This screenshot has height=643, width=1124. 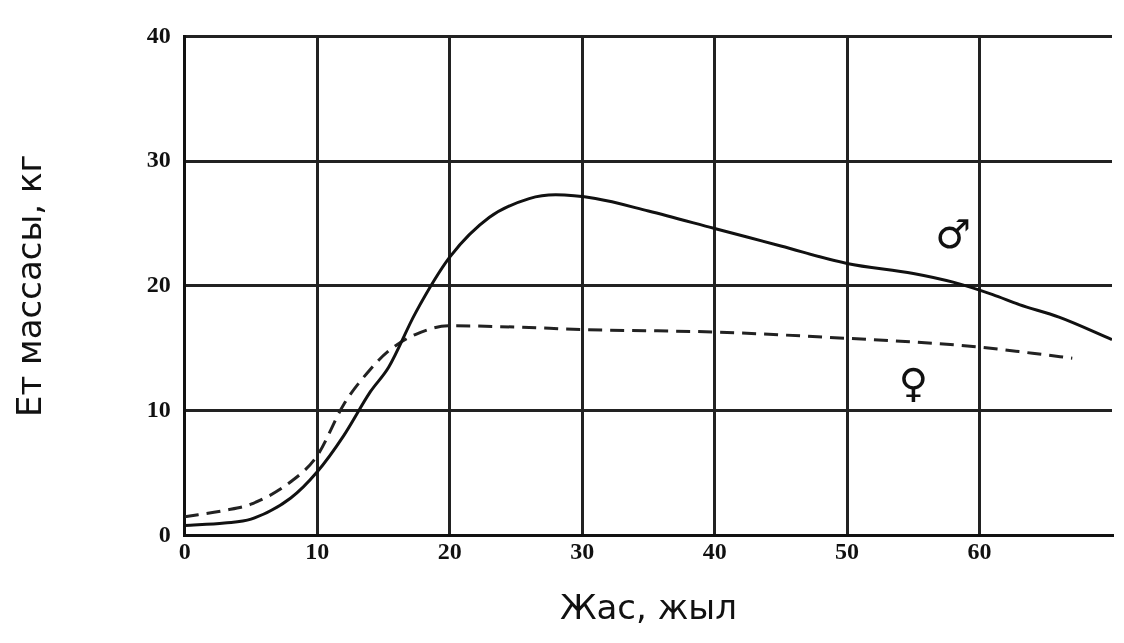 What do you see at coordinates (449, 551) in the screenshot?
I see `x-tick-label: 20` at bounding box center [449, 551].